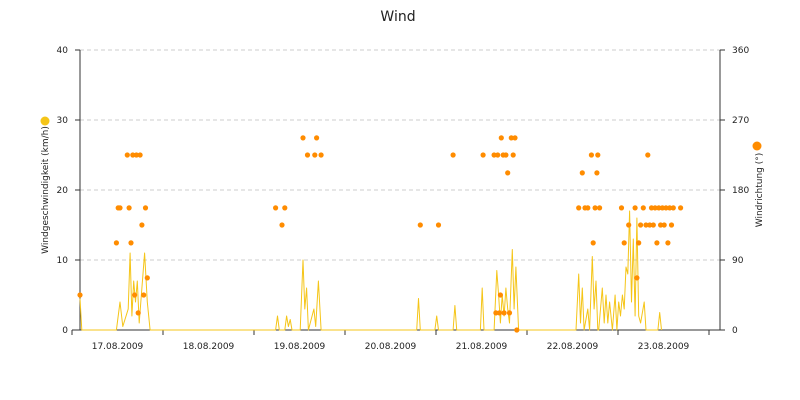 This screenshot has width=800, height=400. What do you see at coordinates (300, 347) in the screenshot?
I see `x-tick-label: 19.08.2009` at bounding box center [300, 347].